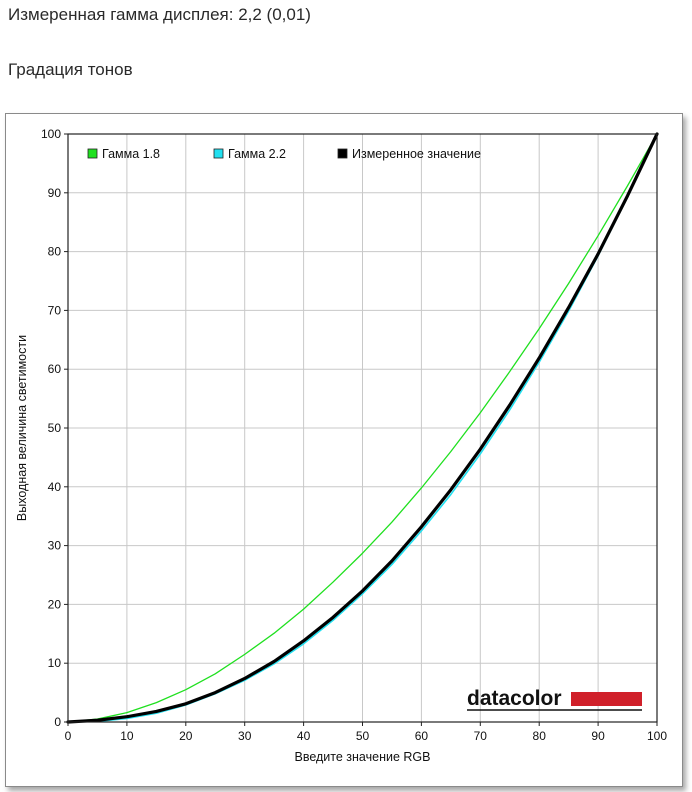 This screenshot has height=792, width=692. Describe the element at coordinates (57, 722) in the screenshot. I see `y-tick-label: 0` at that location.